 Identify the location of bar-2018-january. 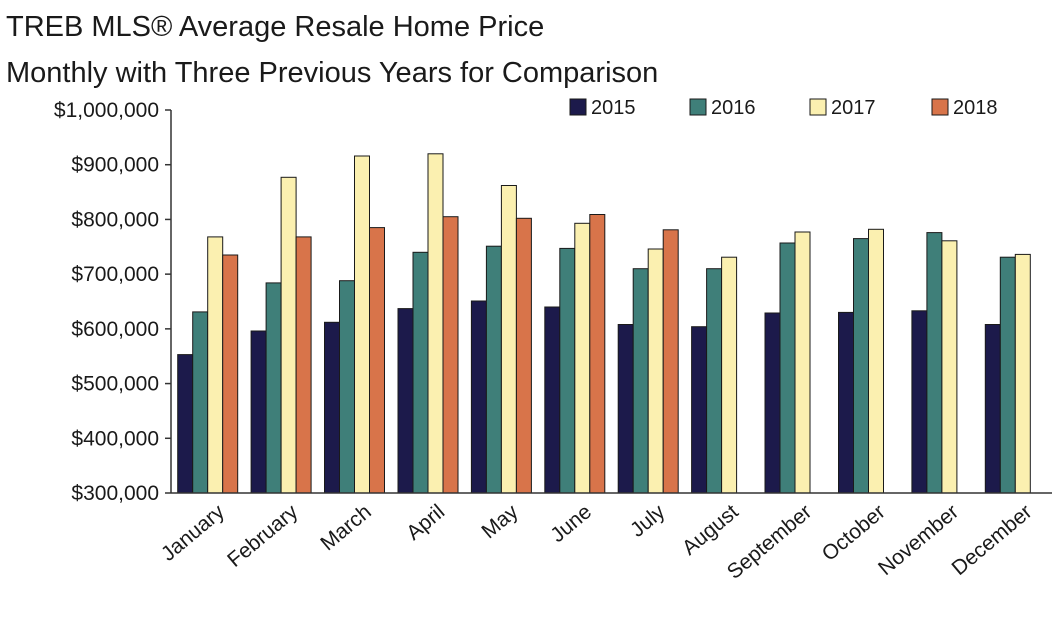
(230, 374).